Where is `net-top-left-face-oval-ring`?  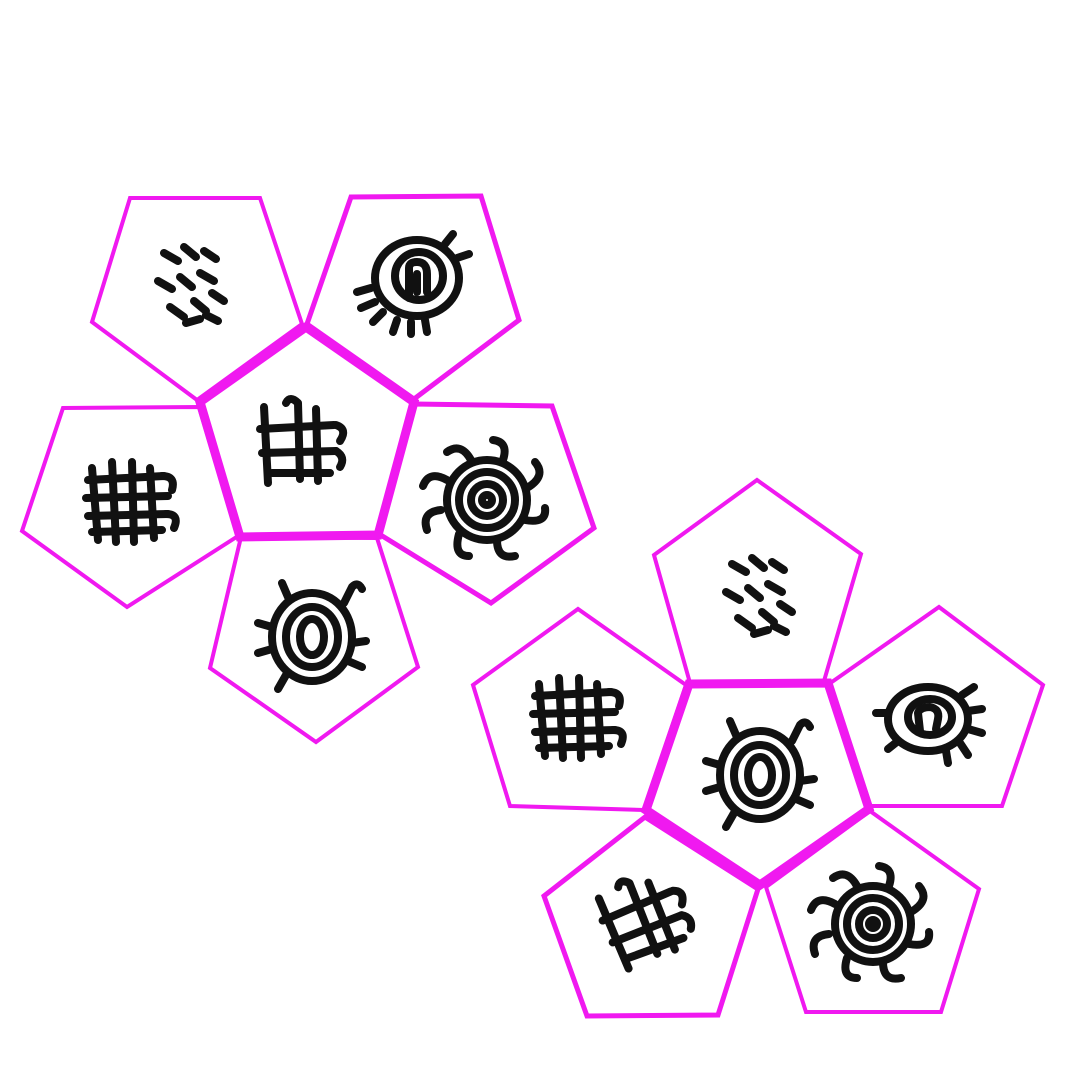 net-top-left-face-oval-ring is located at coordinates (314, 639).